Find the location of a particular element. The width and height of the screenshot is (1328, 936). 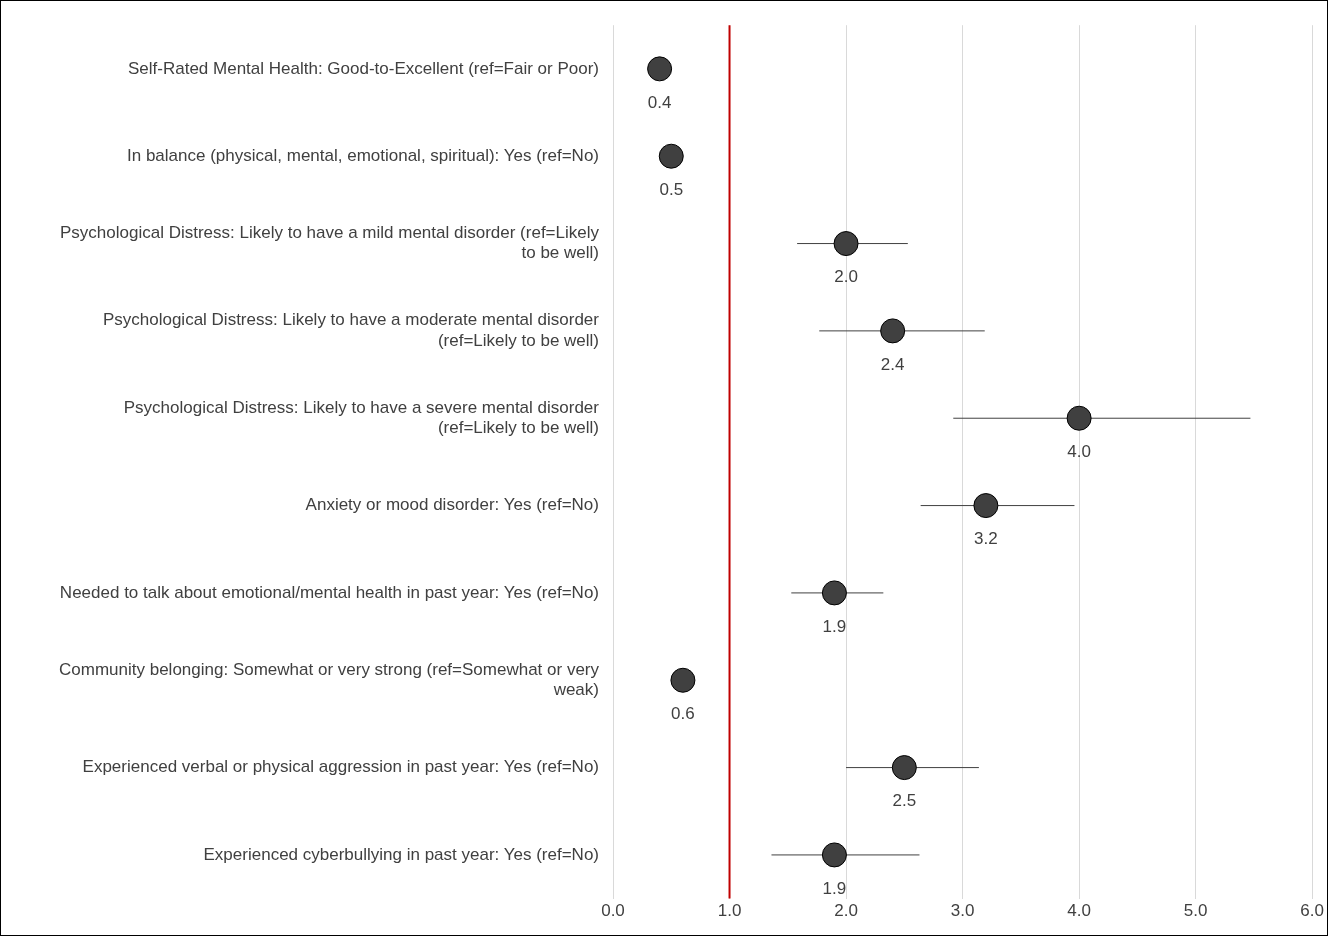

y-tick-label: Needed to talk about emotional/mental health in past year: Yes (ref=No) is located at coordinates (329, 592).